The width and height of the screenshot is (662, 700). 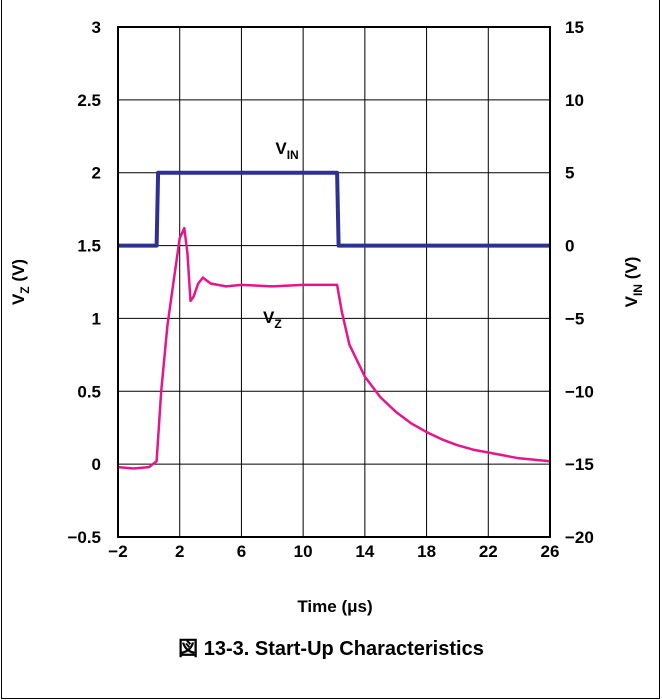 I want to click on left-y-axis-title: VZ (V), so click(x=20, y=282).